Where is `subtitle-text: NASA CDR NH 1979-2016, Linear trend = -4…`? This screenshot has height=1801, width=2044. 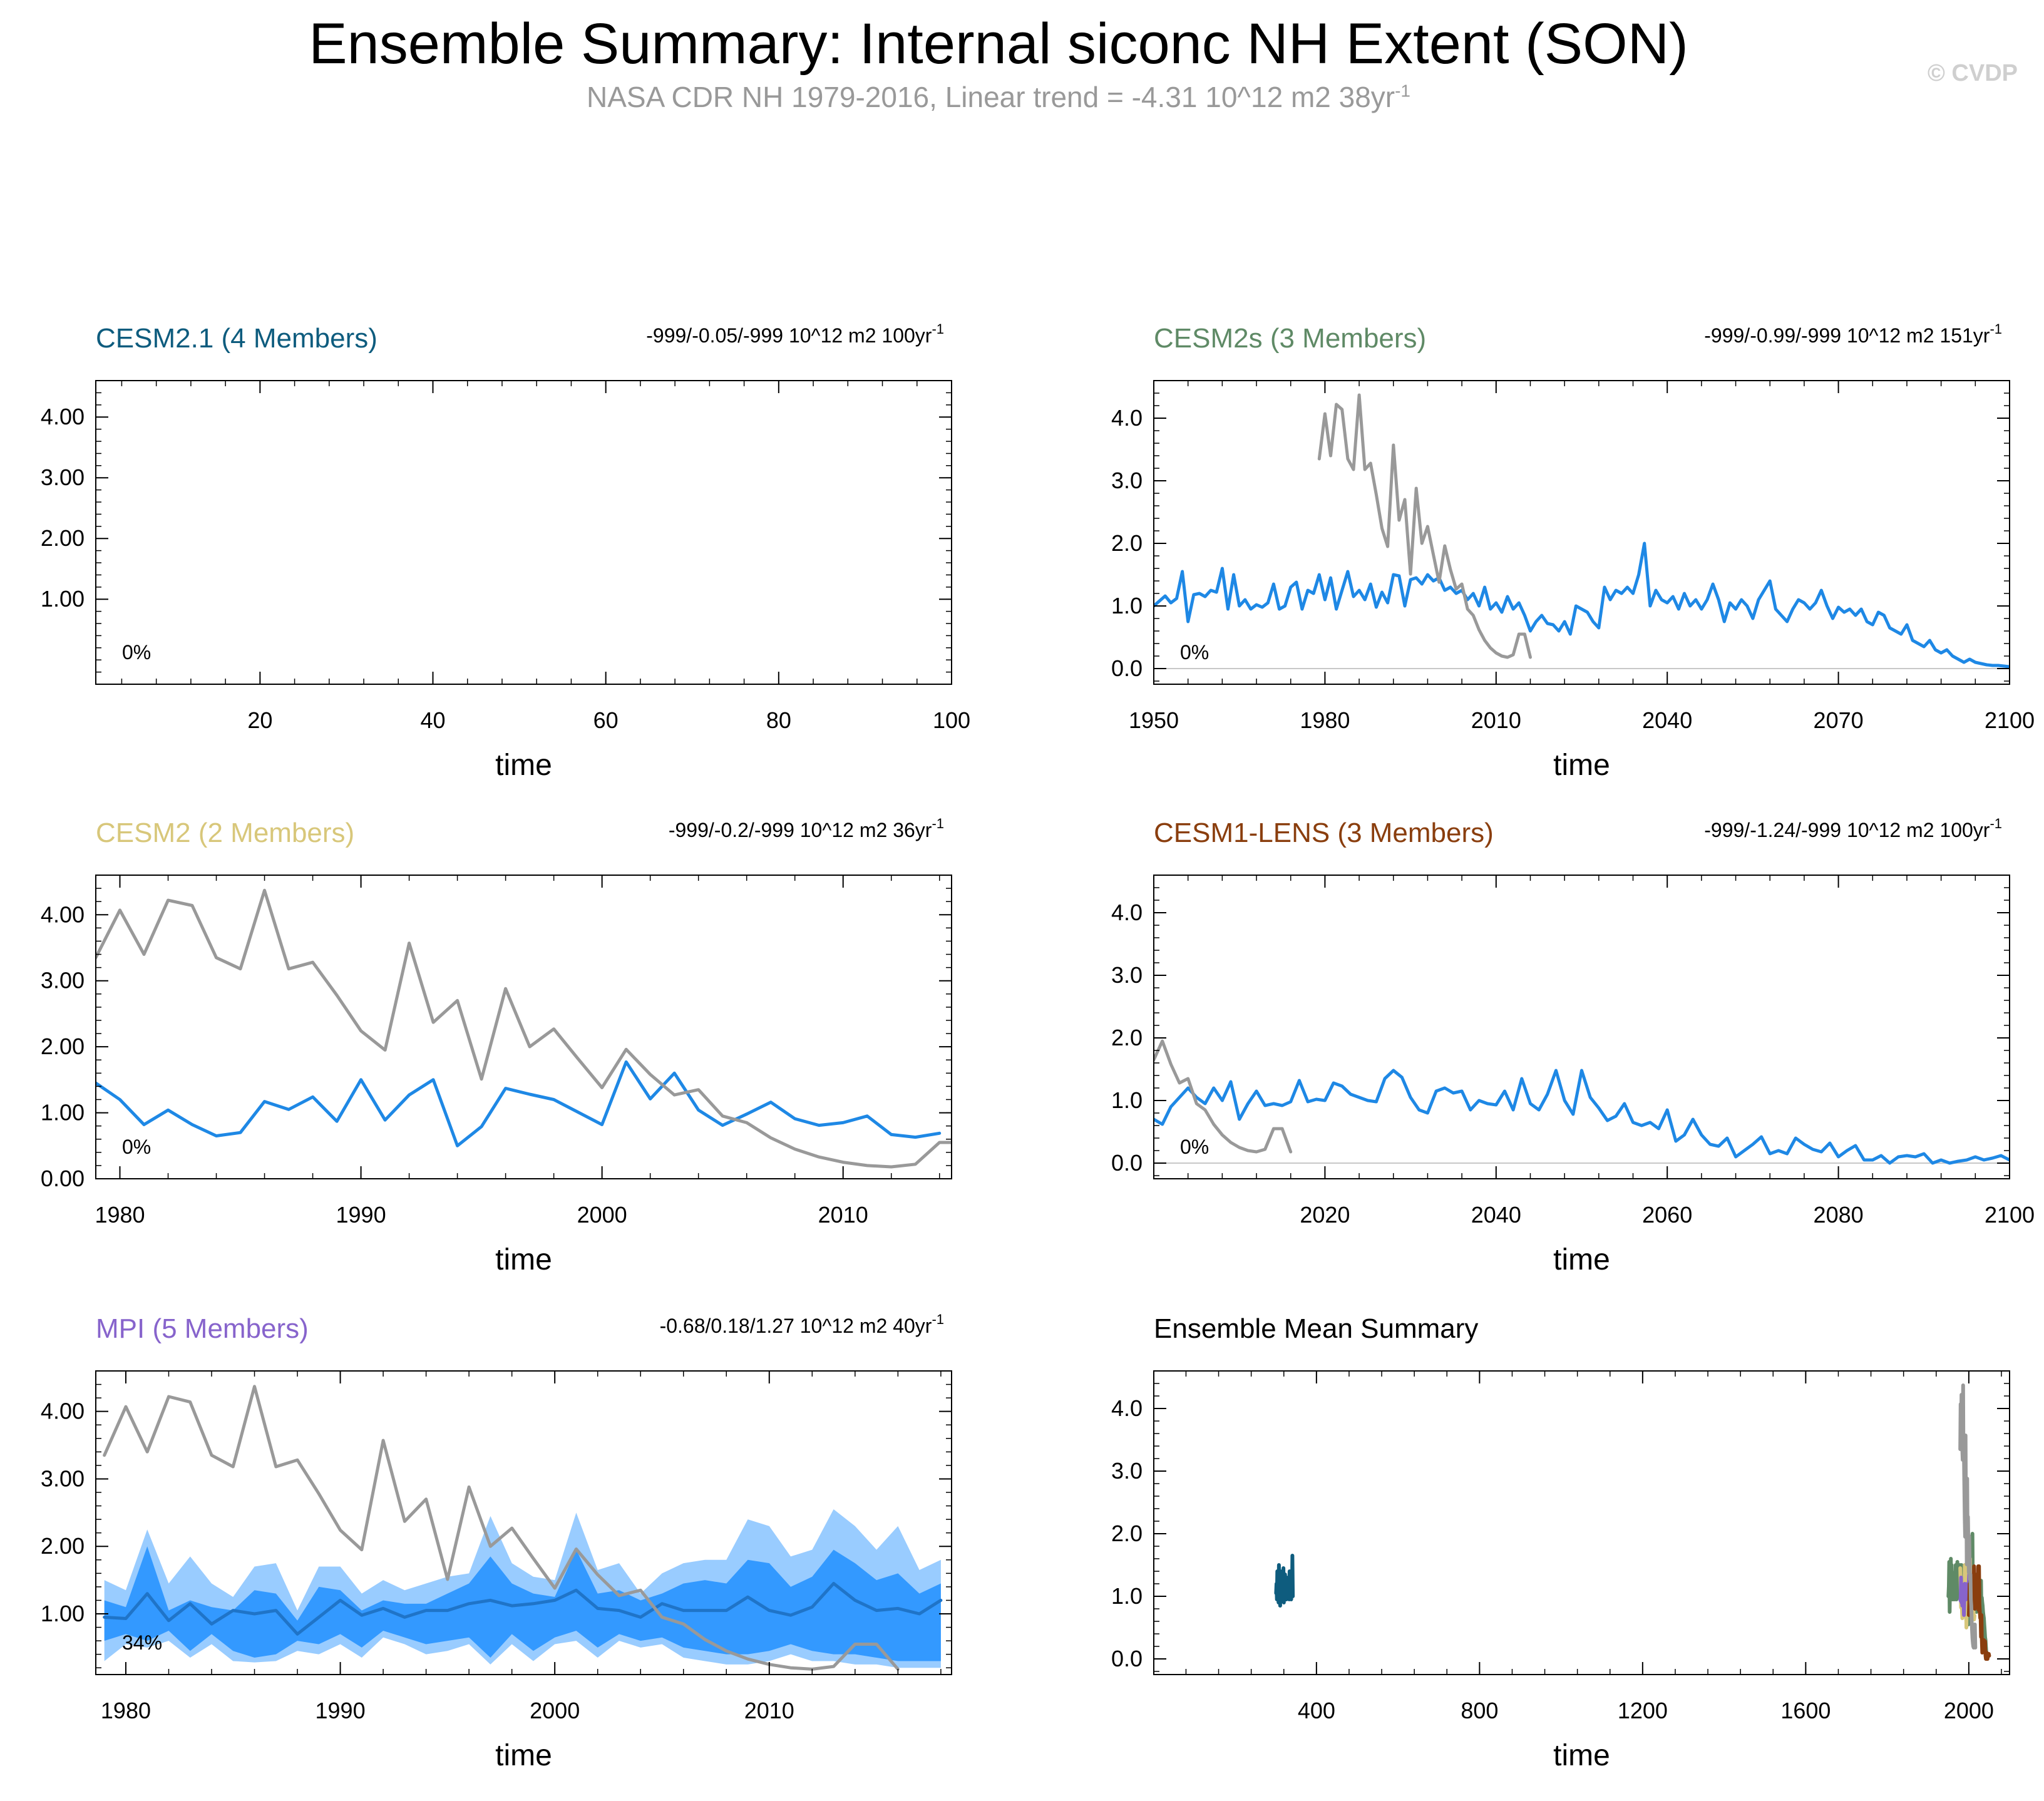 subtitle-text: NASA CDR NH 1979-2016, Linear trend = -4… is located at coordinates (990, 97).